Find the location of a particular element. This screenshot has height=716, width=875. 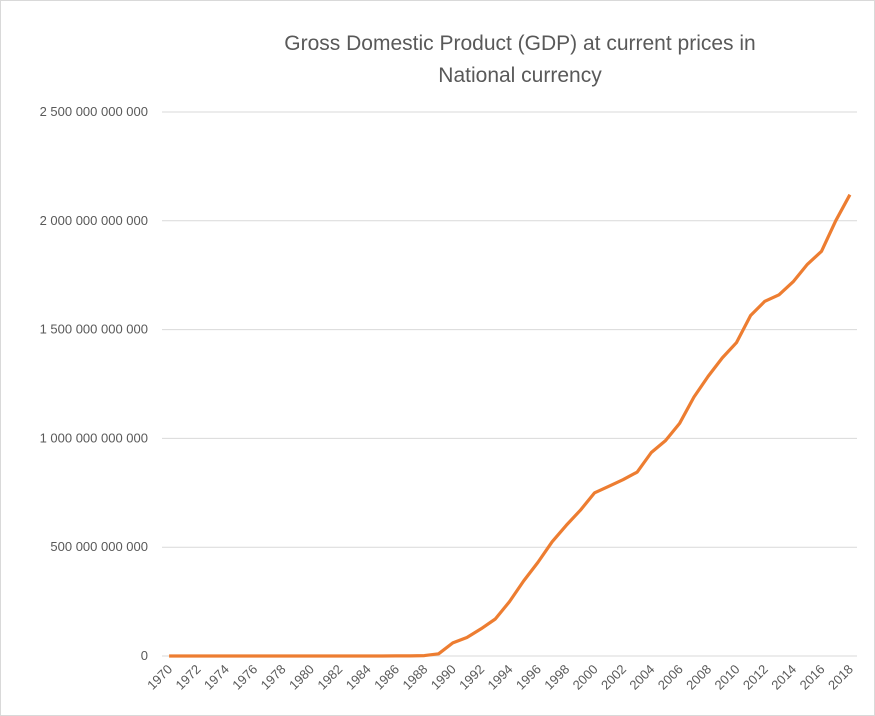

y-tick-label: 1 500 000 000 000 is located at coordinates (94, 329).